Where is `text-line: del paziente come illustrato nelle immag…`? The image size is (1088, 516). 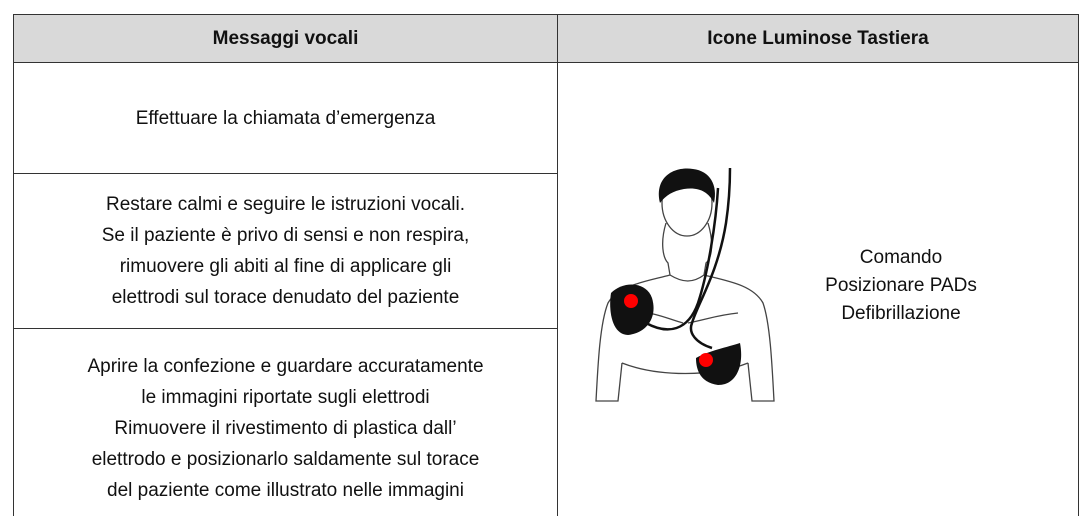 text-line: del paziente come illustrato nelle immag… is located at coordinates (285, 490).